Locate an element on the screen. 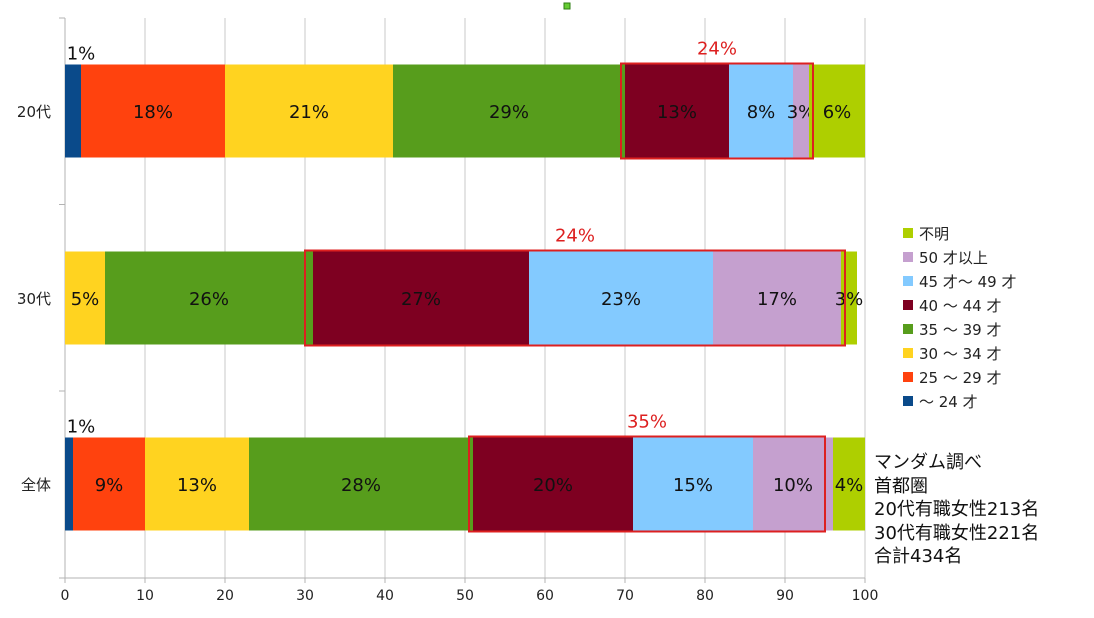 This screenshot has height=618, width=1094. legend-label: 不明 is located at coordinates (934, 233).